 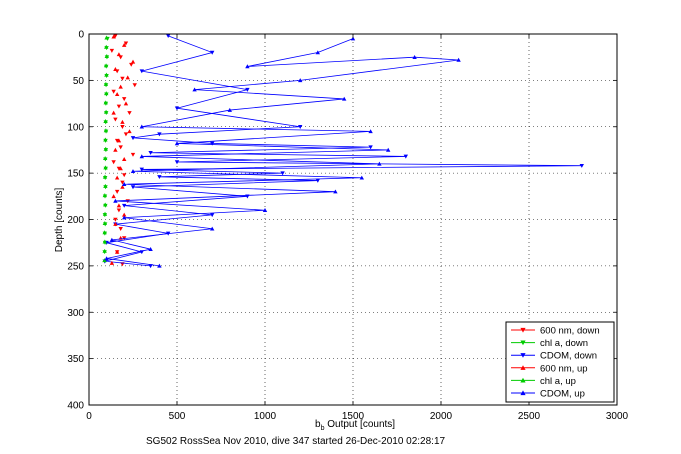 What do you see at coordinates (89, 416) in the screenshot?
I see `x-tick-label: 0` at bounding box center [89, 416].